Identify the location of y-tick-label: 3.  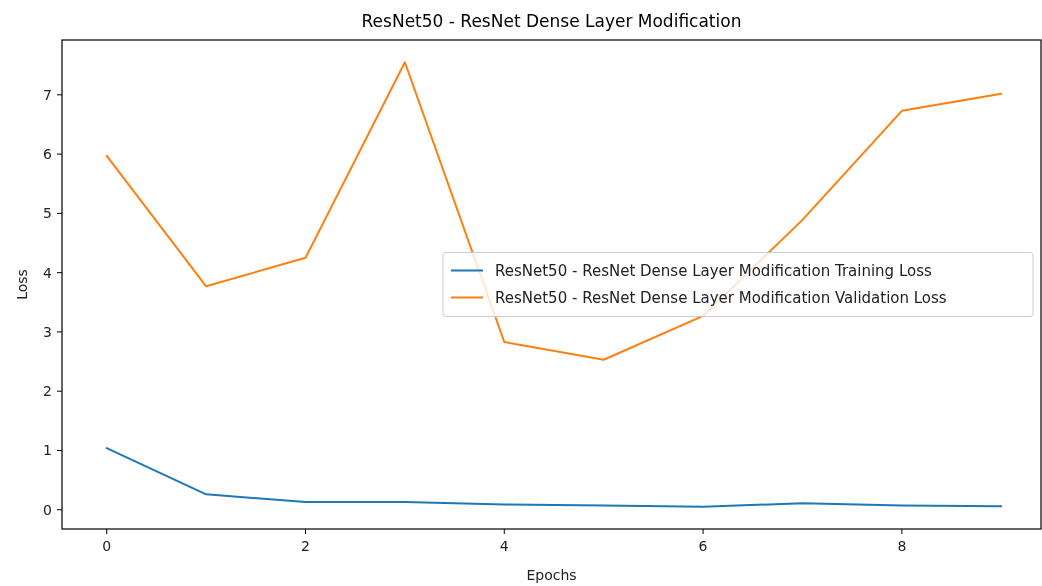
(47, 331).